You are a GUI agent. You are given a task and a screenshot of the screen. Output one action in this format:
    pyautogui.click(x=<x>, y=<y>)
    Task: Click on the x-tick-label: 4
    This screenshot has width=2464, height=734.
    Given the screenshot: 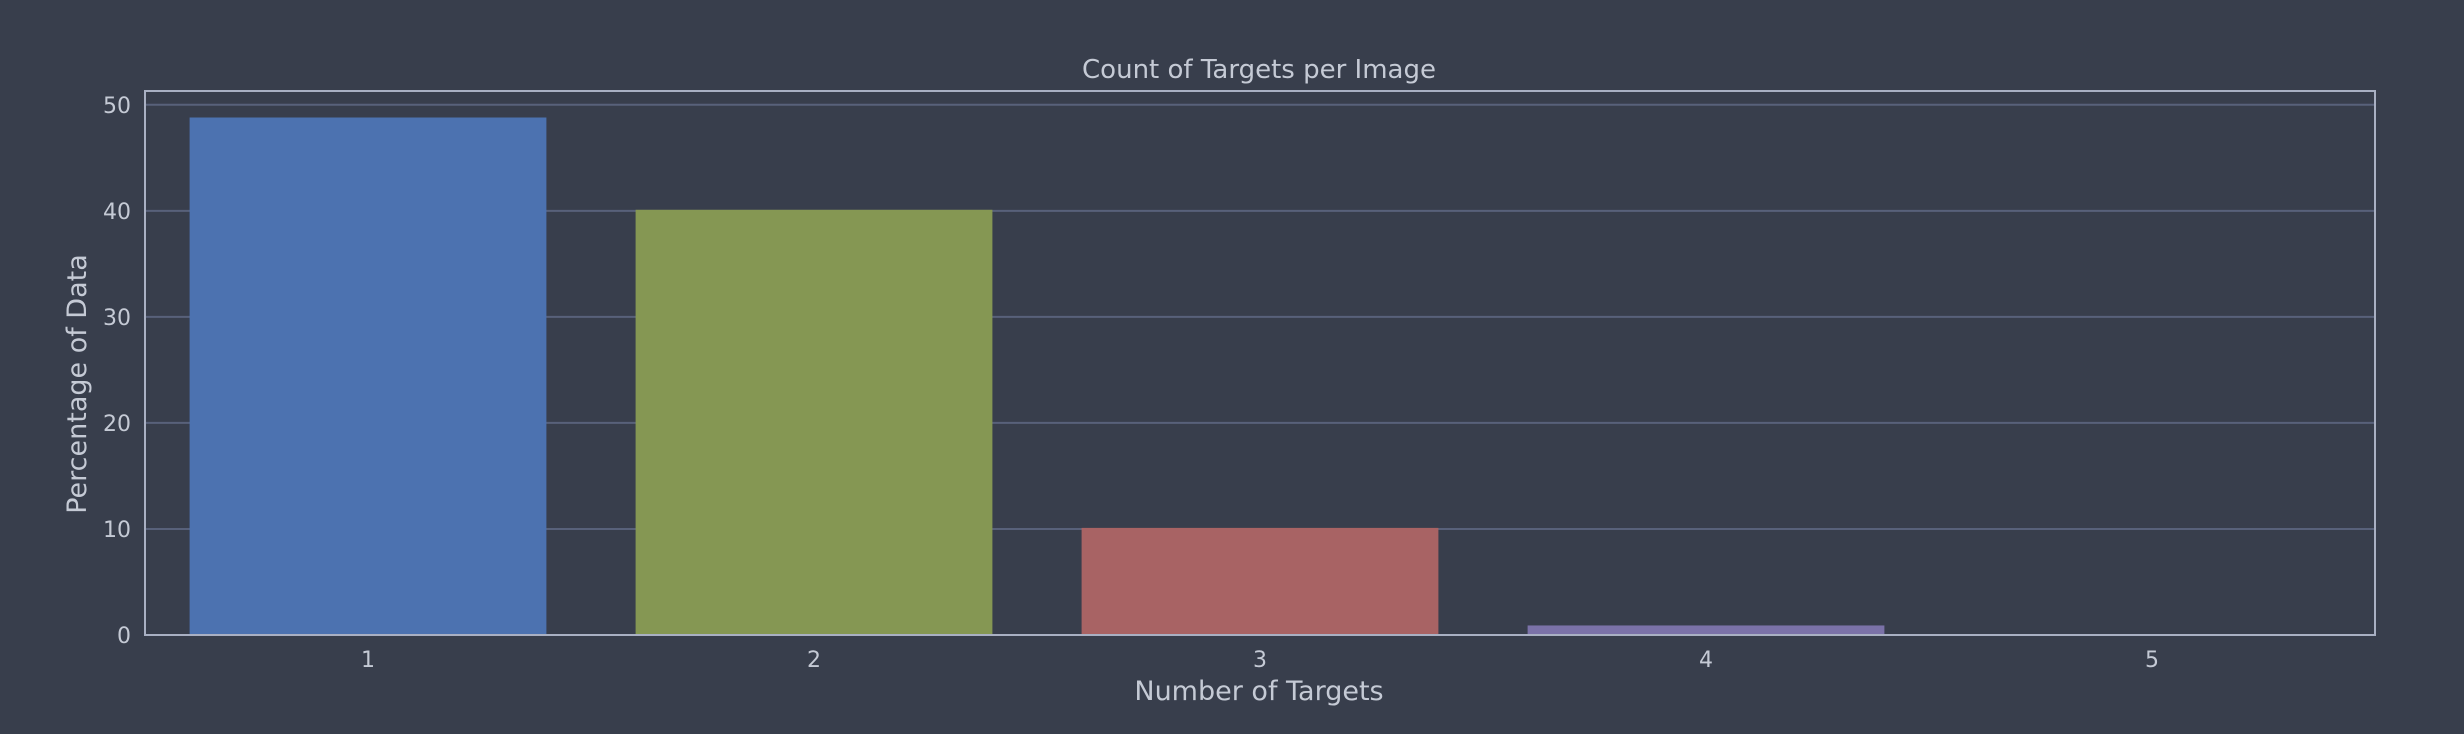 What is the action you would take?
    pyautogui.click(x=1706, y=660)
    